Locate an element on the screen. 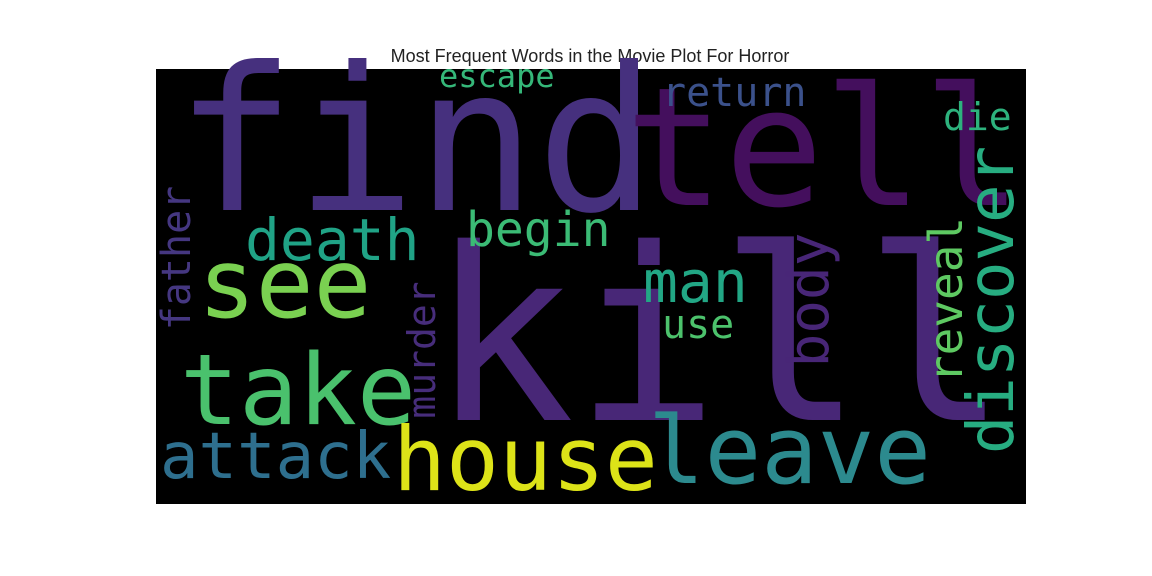 This screenshot has height=576, width=1152. word-die: die is located at coordinates (977, 117).